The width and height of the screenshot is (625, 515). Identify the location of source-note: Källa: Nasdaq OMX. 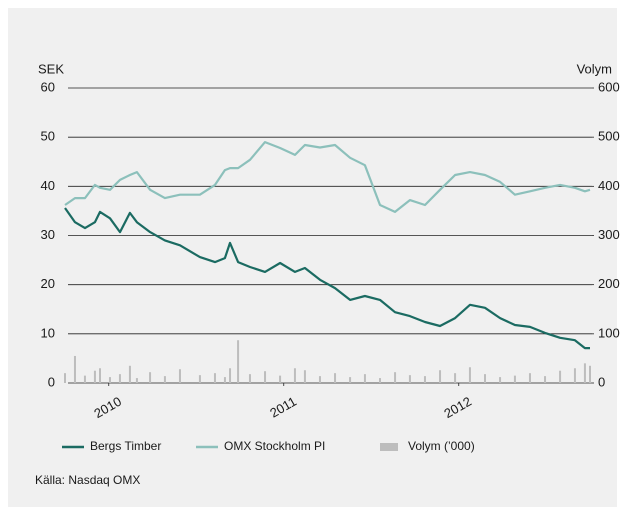
(87, 480).